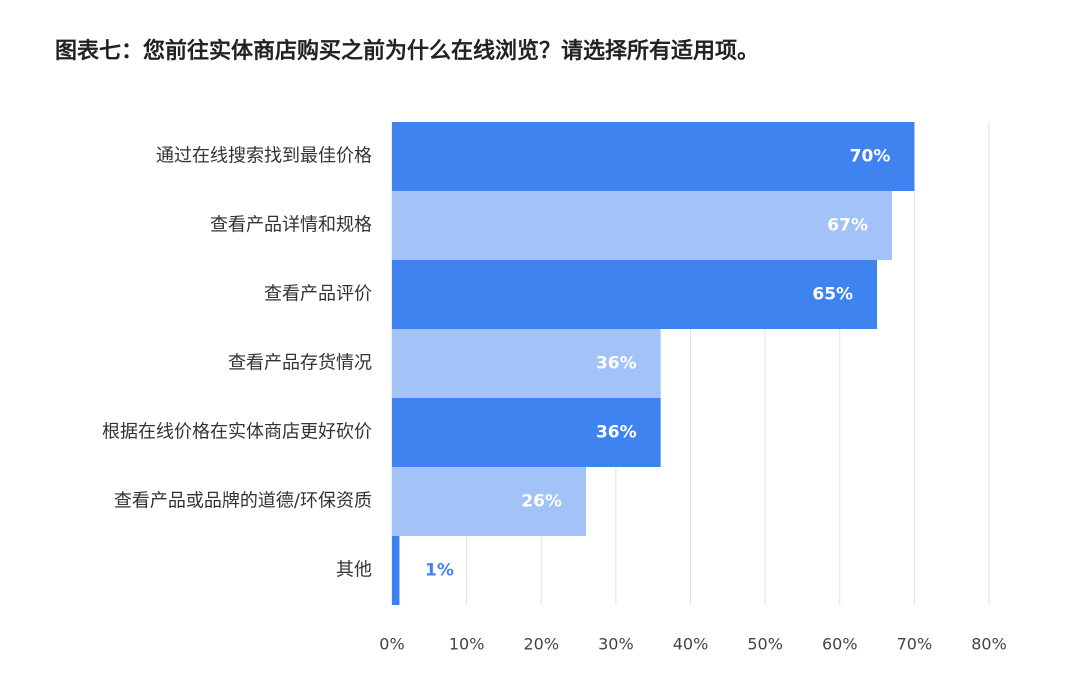  Describe the element at coordinates (765, 644) in the screenshot. I see `x-tick-label: 50%` at that location.